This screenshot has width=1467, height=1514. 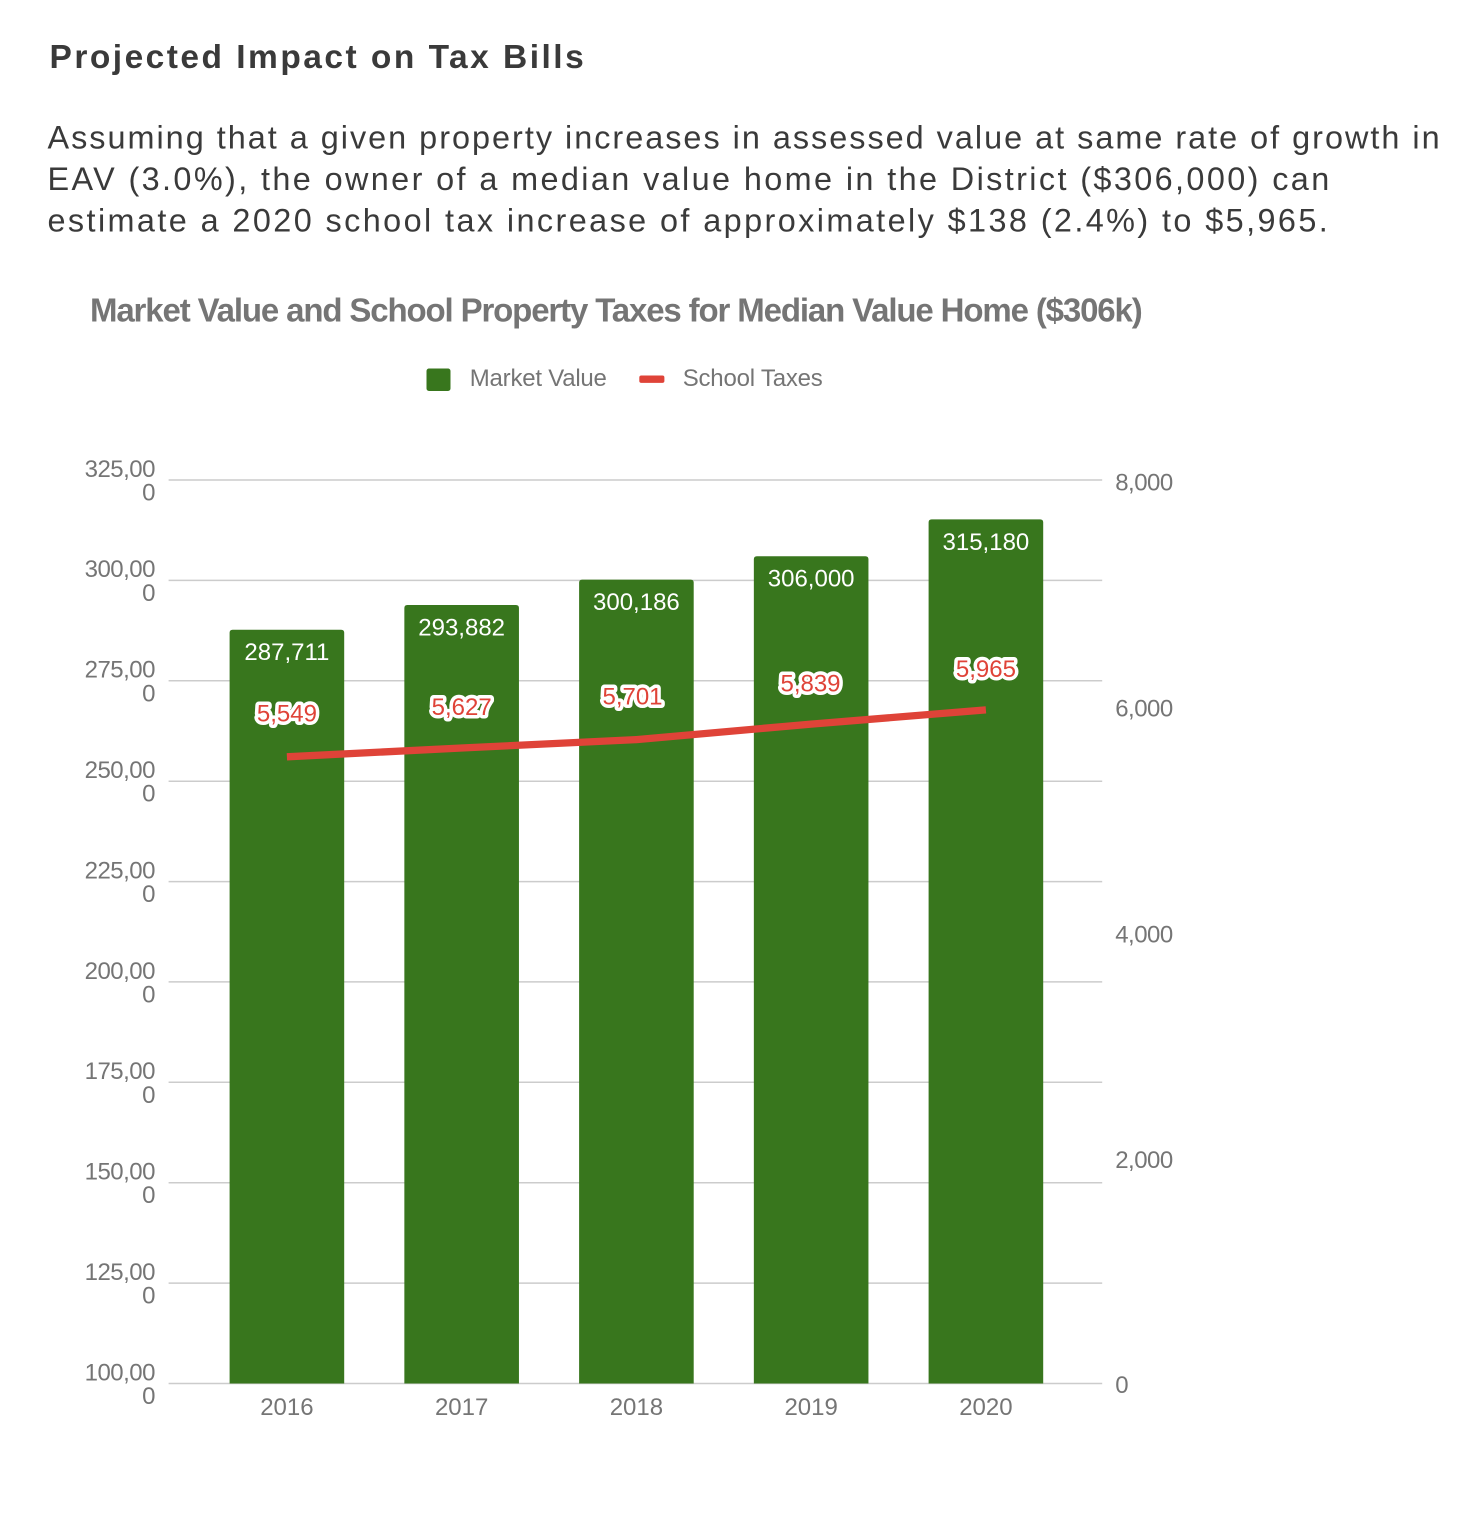 I want to click on svg-text: 5,549, so click(x=287, y=714).